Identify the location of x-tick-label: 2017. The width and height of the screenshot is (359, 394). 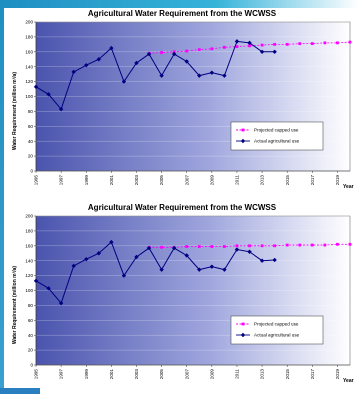
(312, 374).